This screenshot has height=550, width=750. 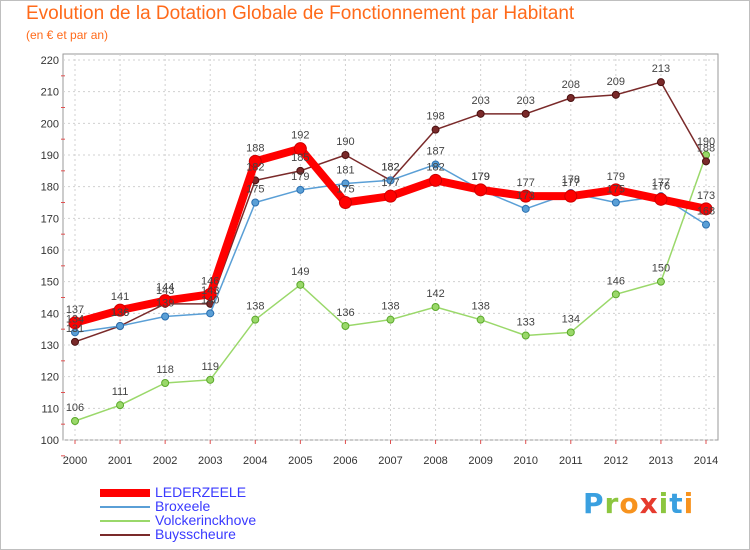 I want to click on data-label: 190, so click(x=706, y=142).